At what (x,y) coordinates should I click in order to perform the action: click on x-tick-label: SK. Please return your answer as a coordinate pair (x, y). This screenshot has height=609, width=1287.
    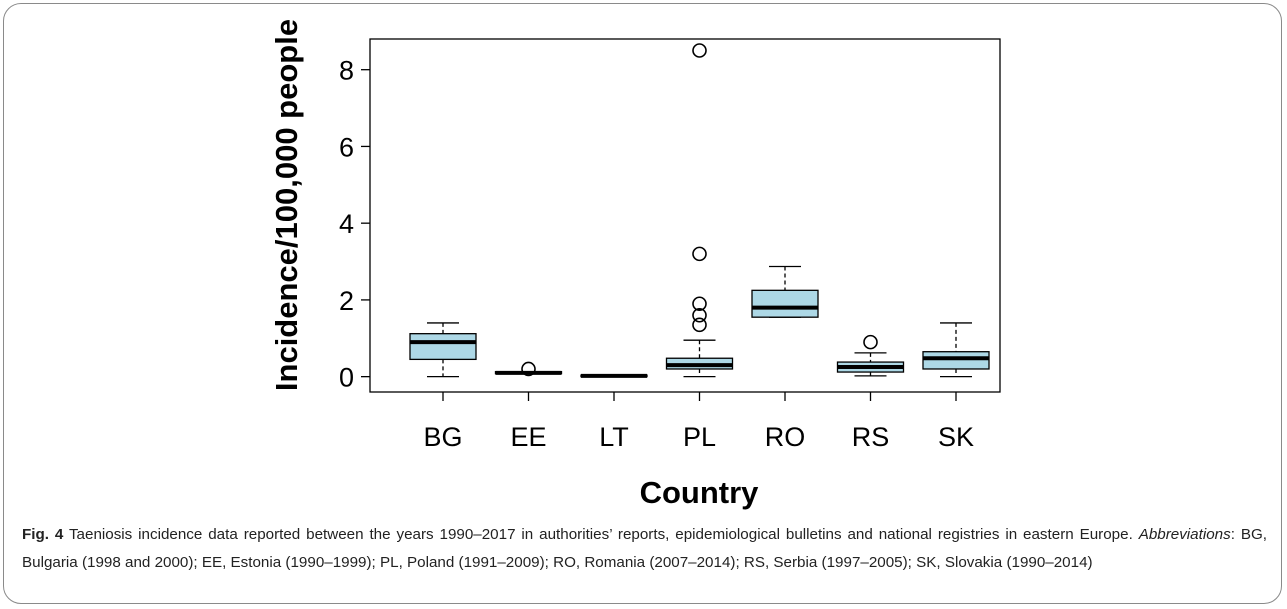
    Looking at the image, I should click on (956, 437).